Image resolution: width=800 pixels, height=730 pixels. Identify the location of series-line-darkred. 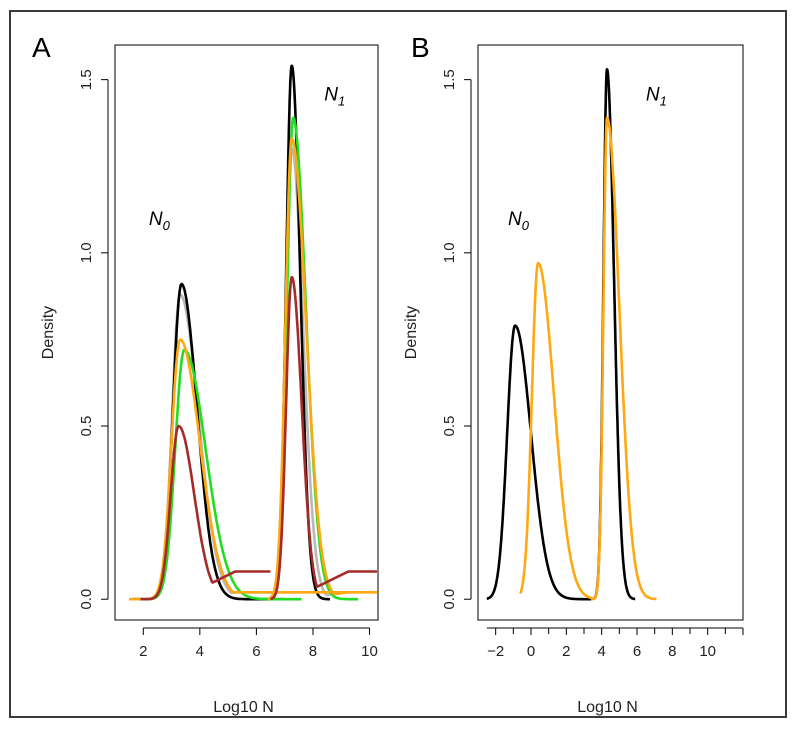
(258, 438).